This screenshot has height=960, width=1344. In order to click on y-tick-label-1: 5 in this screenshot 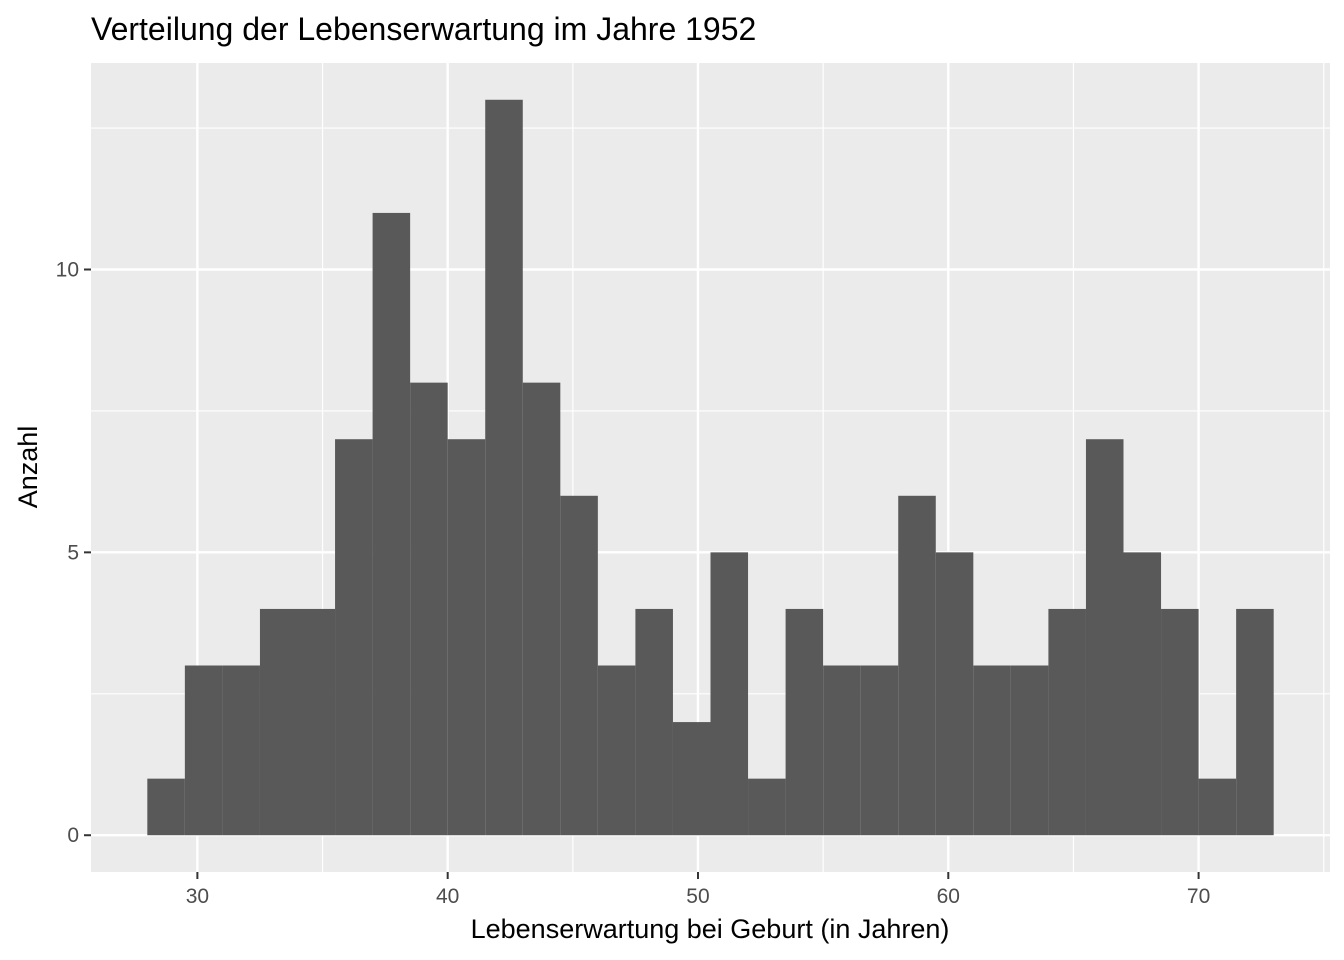, I will do `click(73, 552)`.